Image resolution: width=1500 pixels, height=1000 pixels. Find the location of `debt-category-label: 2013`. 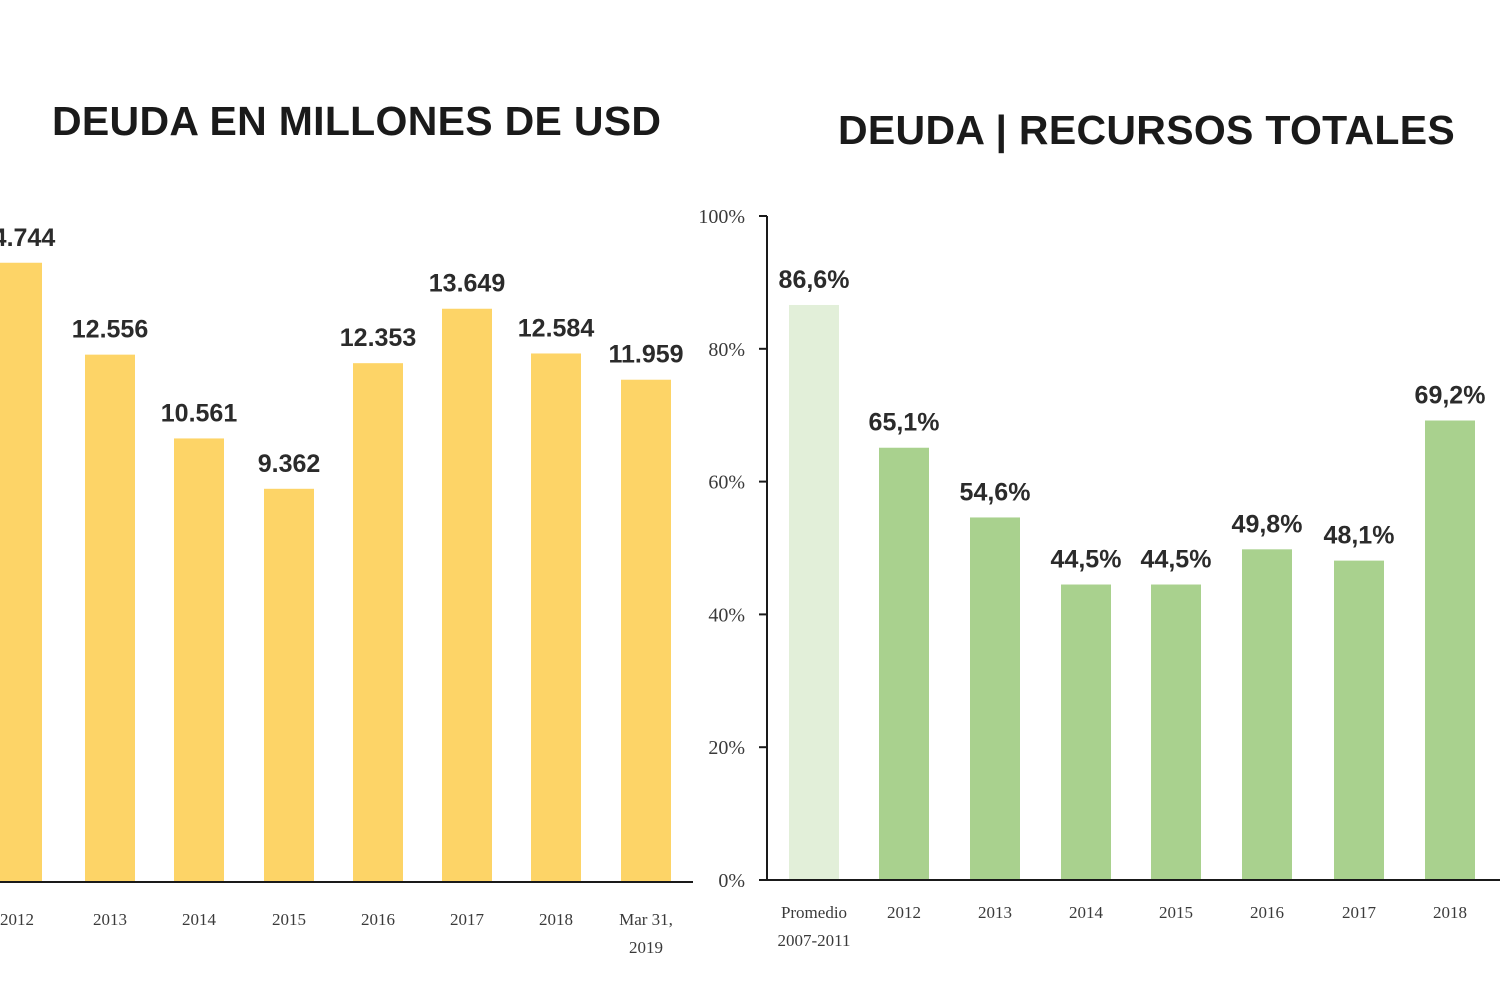

debt-category-label: 2013 is located at coordinates (110, 919).